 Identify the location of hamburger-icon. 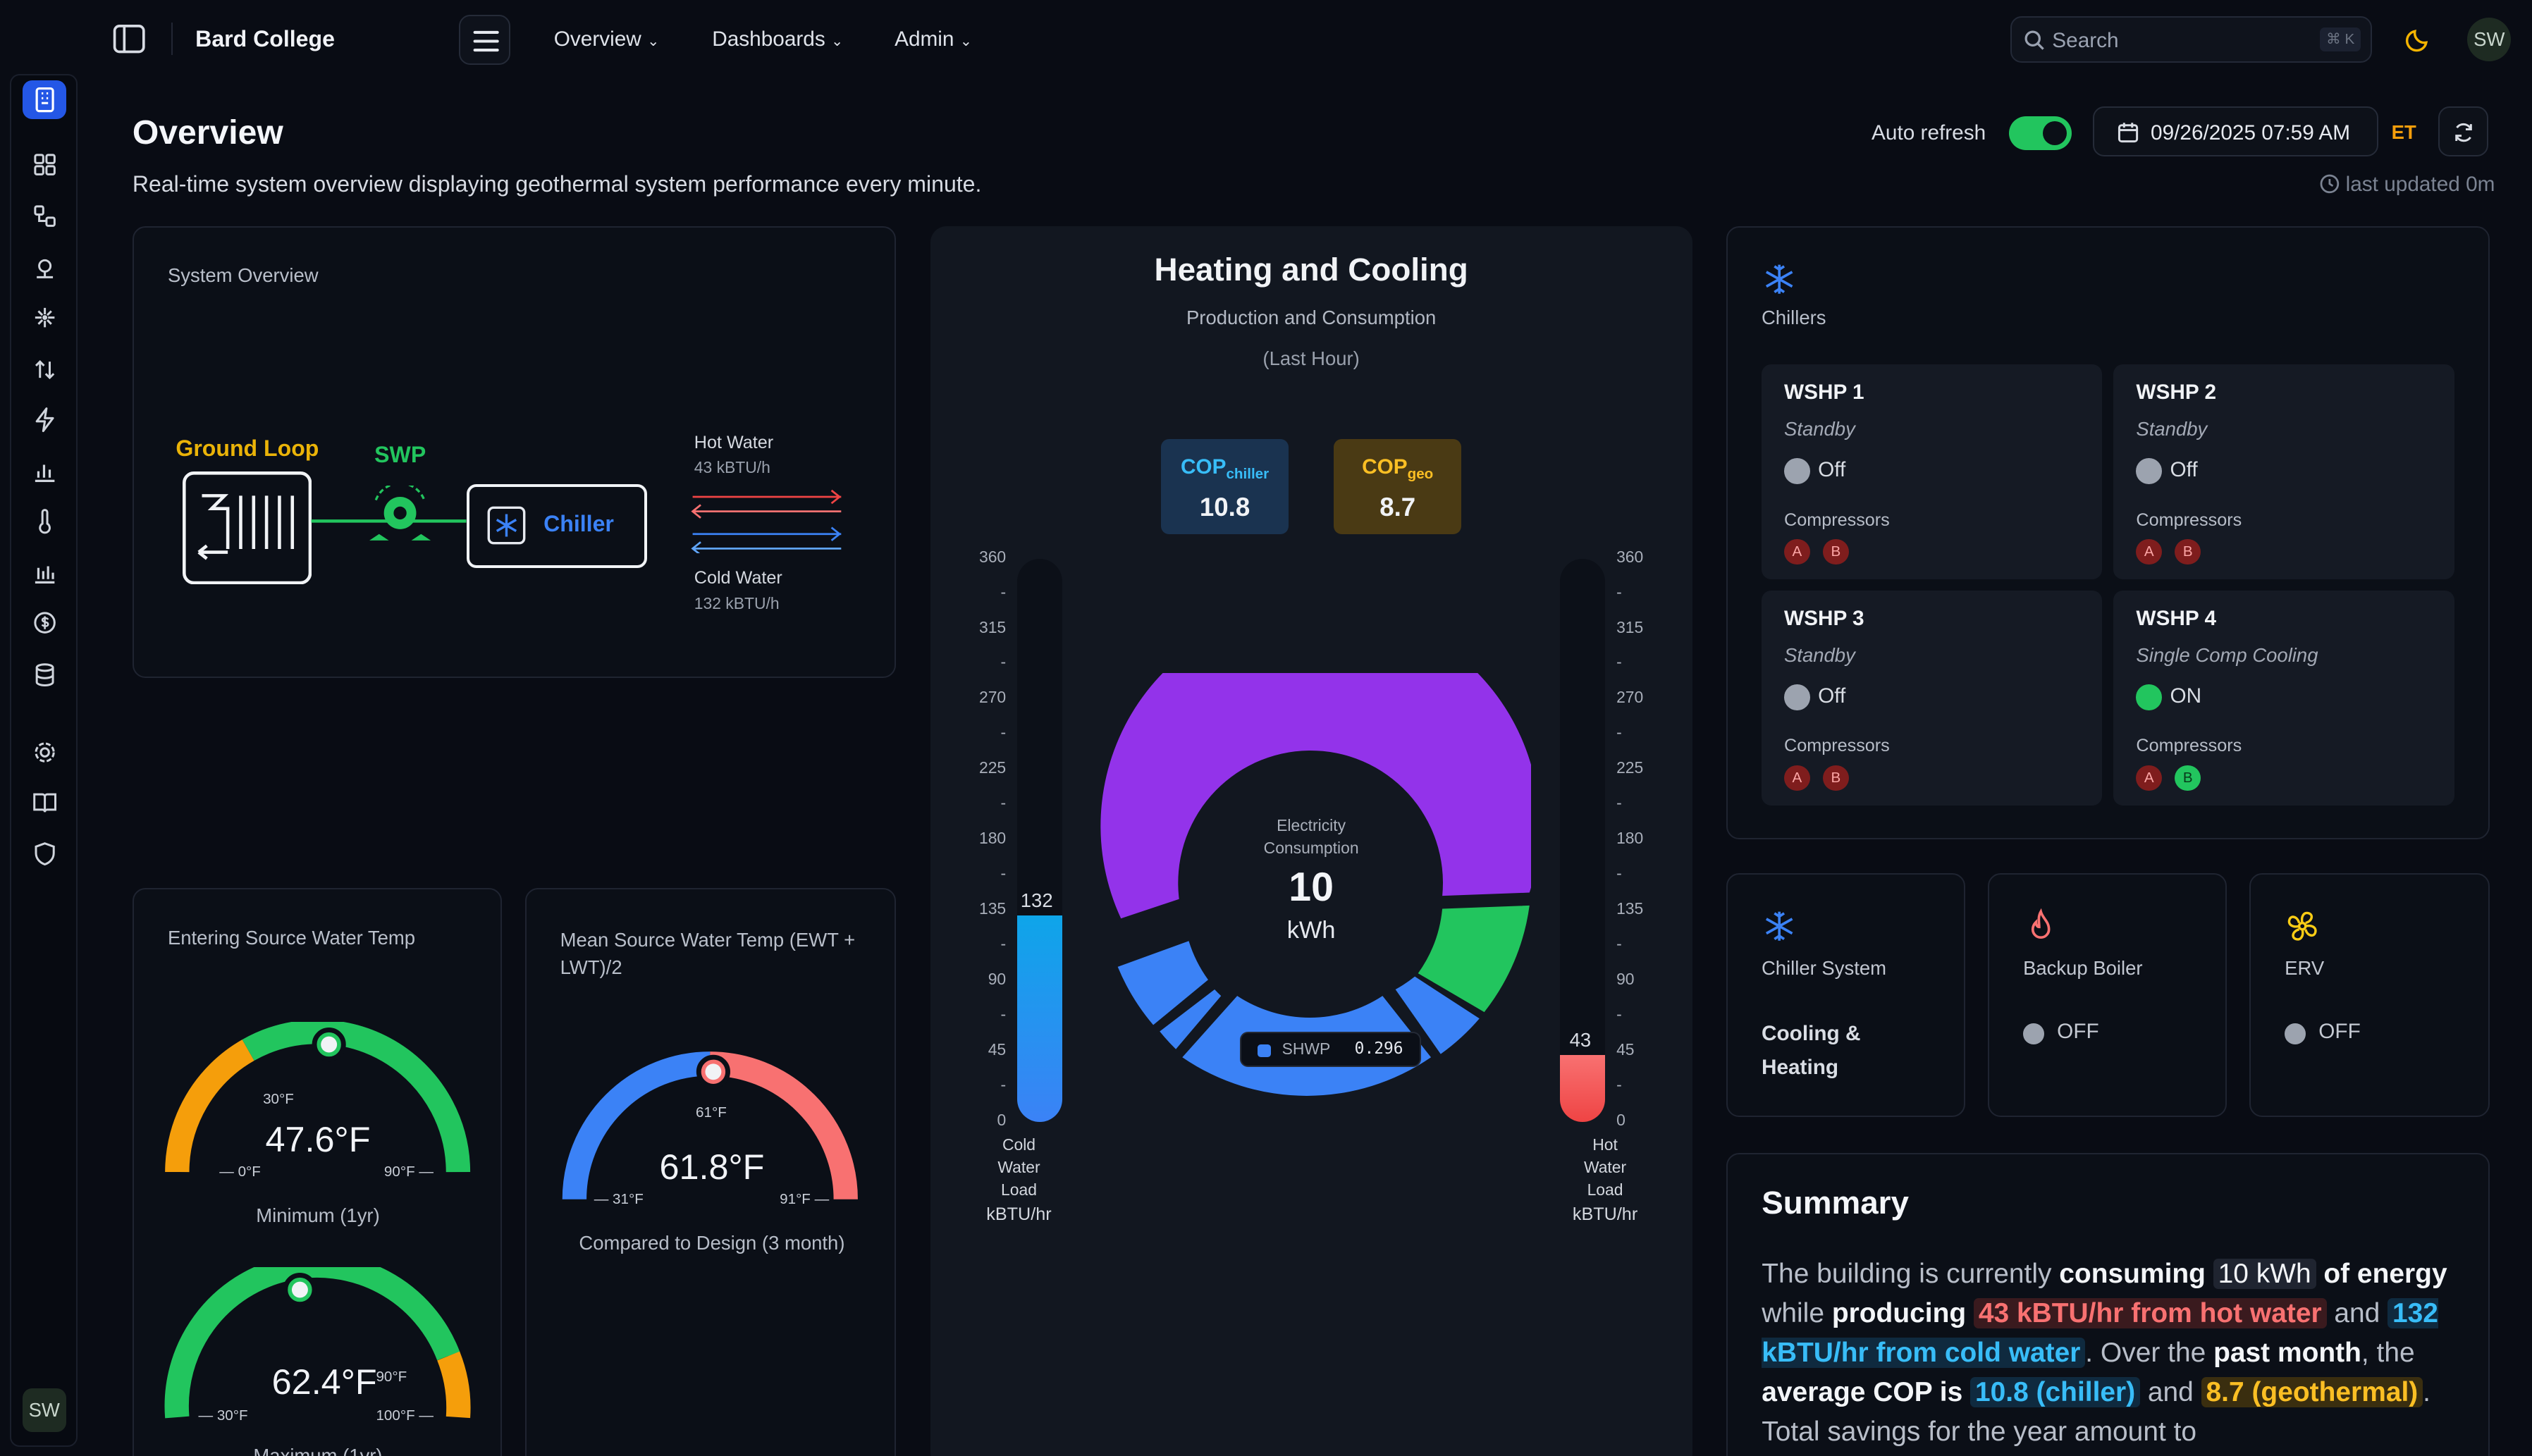
(486, 40).